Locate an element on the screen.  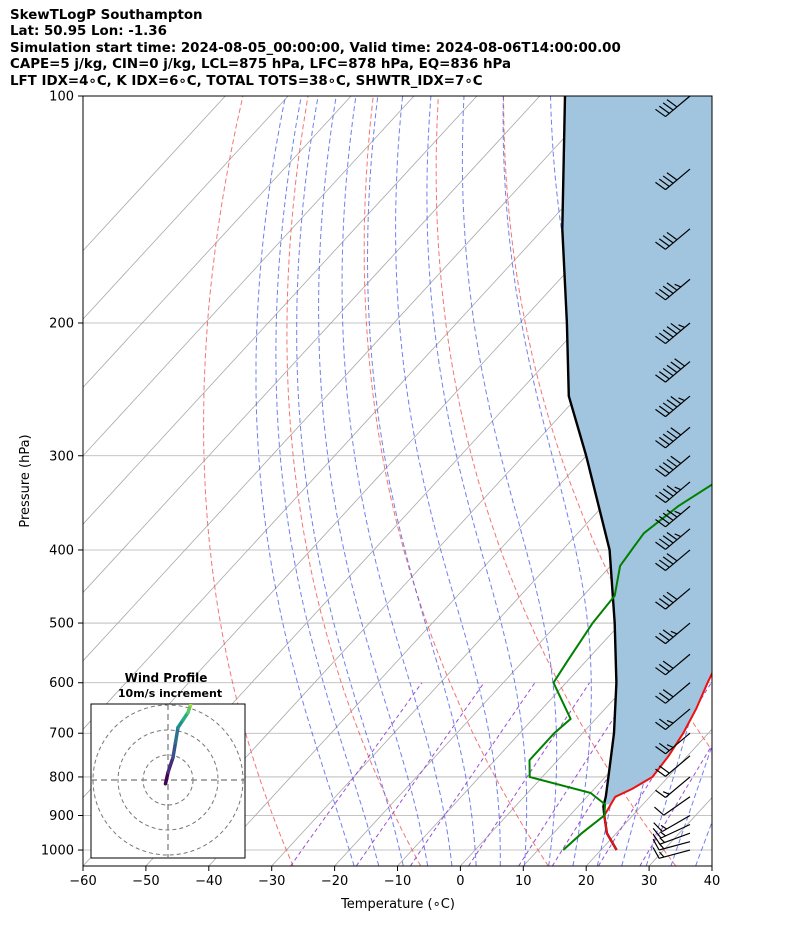
y-tick-label: 200 is located at coordinates (61, 323).